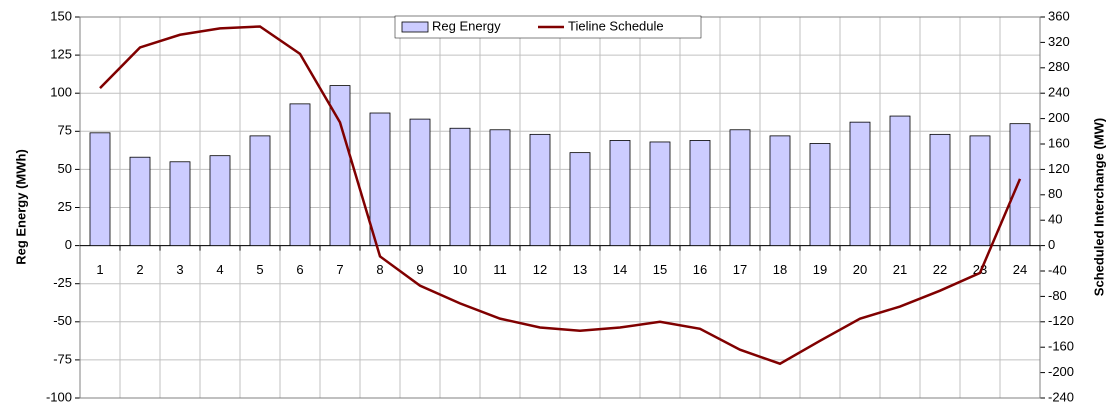  What do you see at coordinates (259, 269) in the screenshot?
I see `x-tick-label: 5` at bounding box center [259, 269].